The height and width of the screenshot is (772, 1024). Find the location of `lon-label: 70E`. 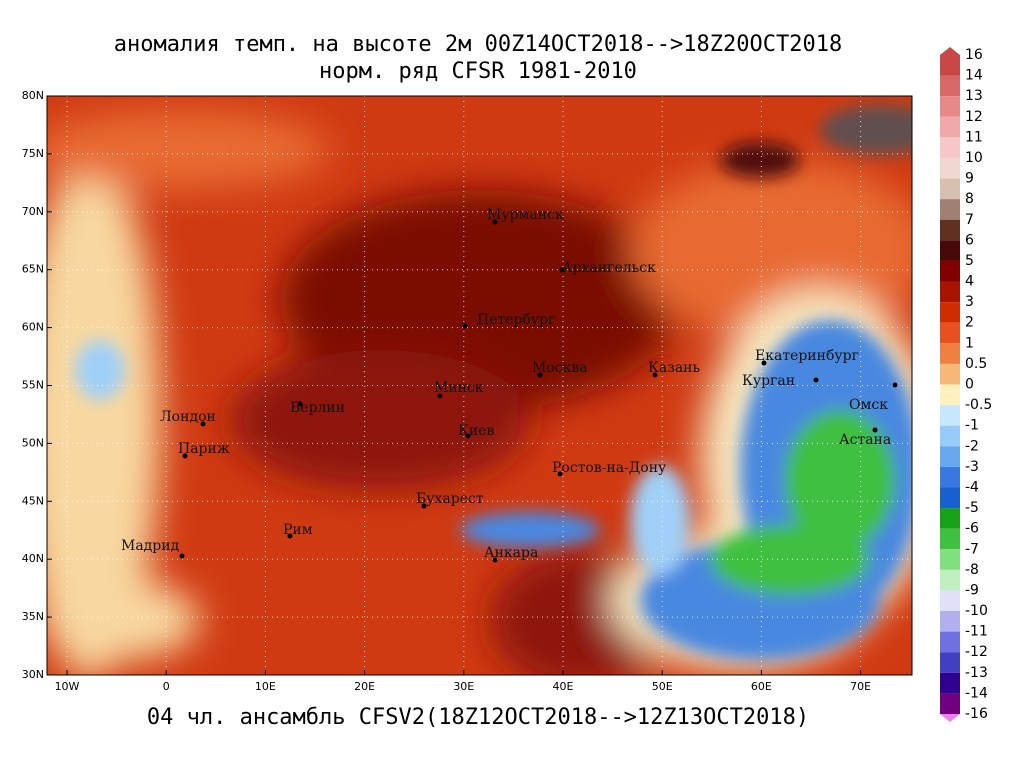

lon-label: 70E is located at coordinates (860, 686).